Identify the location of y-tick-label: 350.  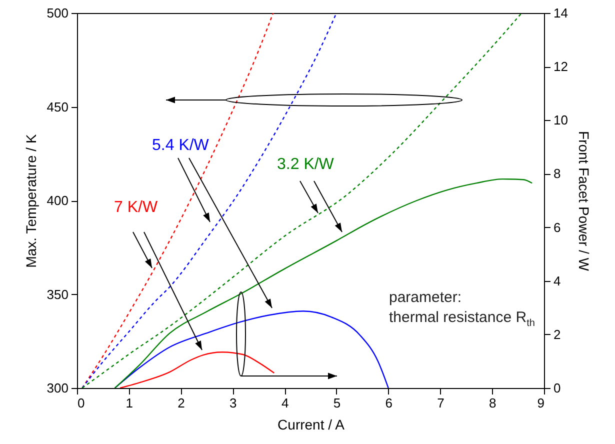
(57, 294).